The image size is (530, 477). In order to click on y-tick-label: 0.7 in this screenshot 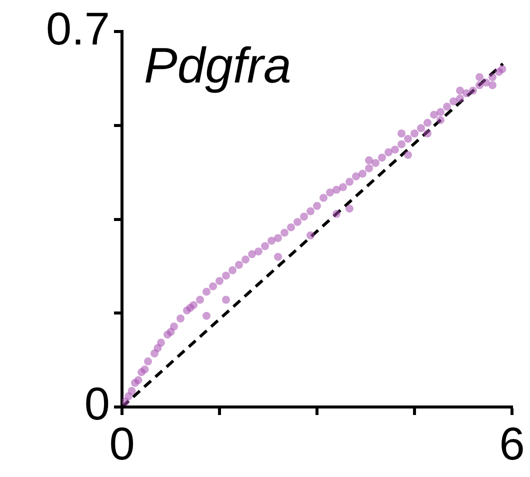, I will do `click(78, 28)`.